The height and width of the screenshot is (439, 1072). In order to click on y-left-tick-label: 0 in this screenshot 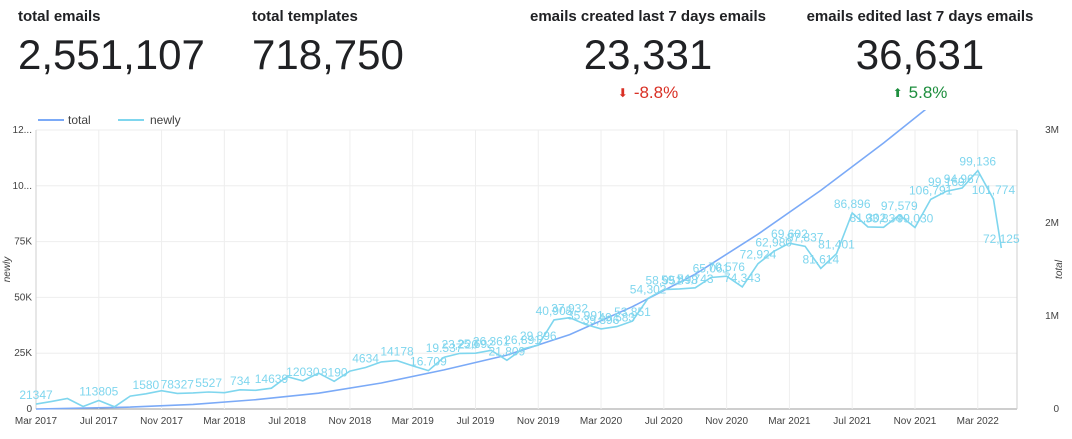, I will do `click(29, 409)`.